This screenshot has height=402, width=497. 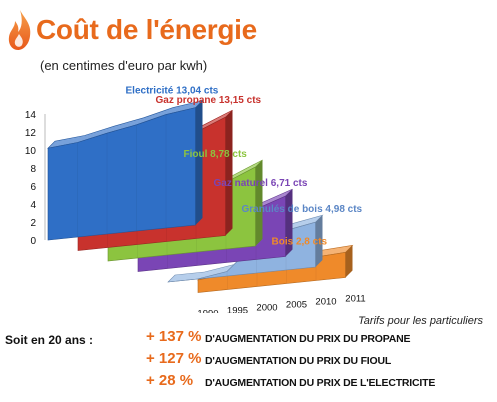 What do you see at coordinates (33, 187) in the screenshot?
I see `y-tick-label: 6` at bounding box center [33, 187].